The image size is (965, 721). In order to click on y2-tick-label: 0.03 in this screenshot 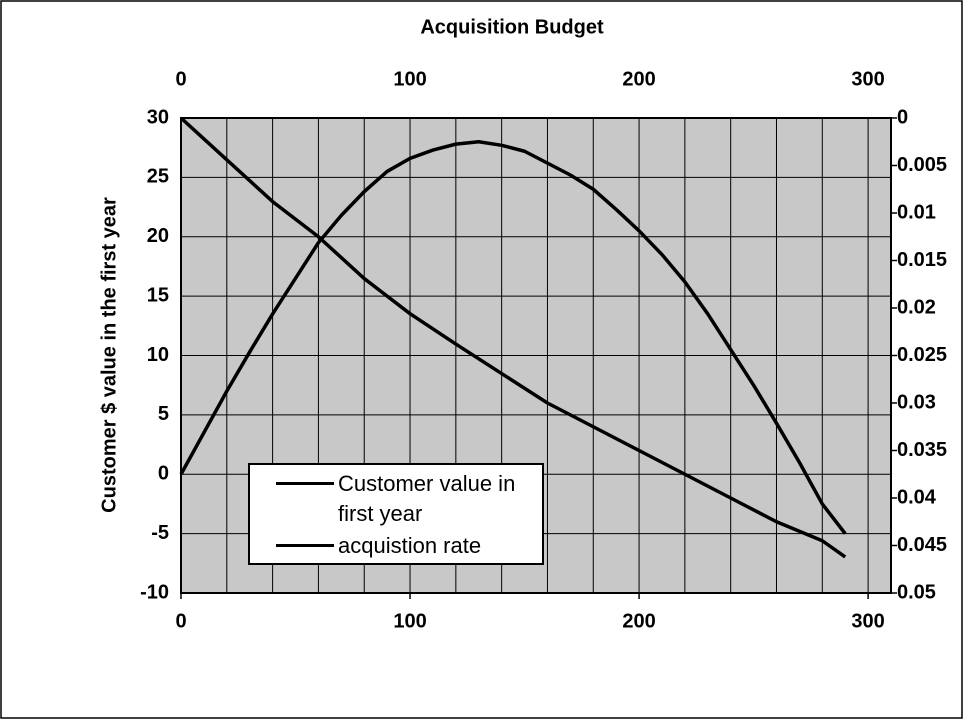, I will do `click(916, 402)`.